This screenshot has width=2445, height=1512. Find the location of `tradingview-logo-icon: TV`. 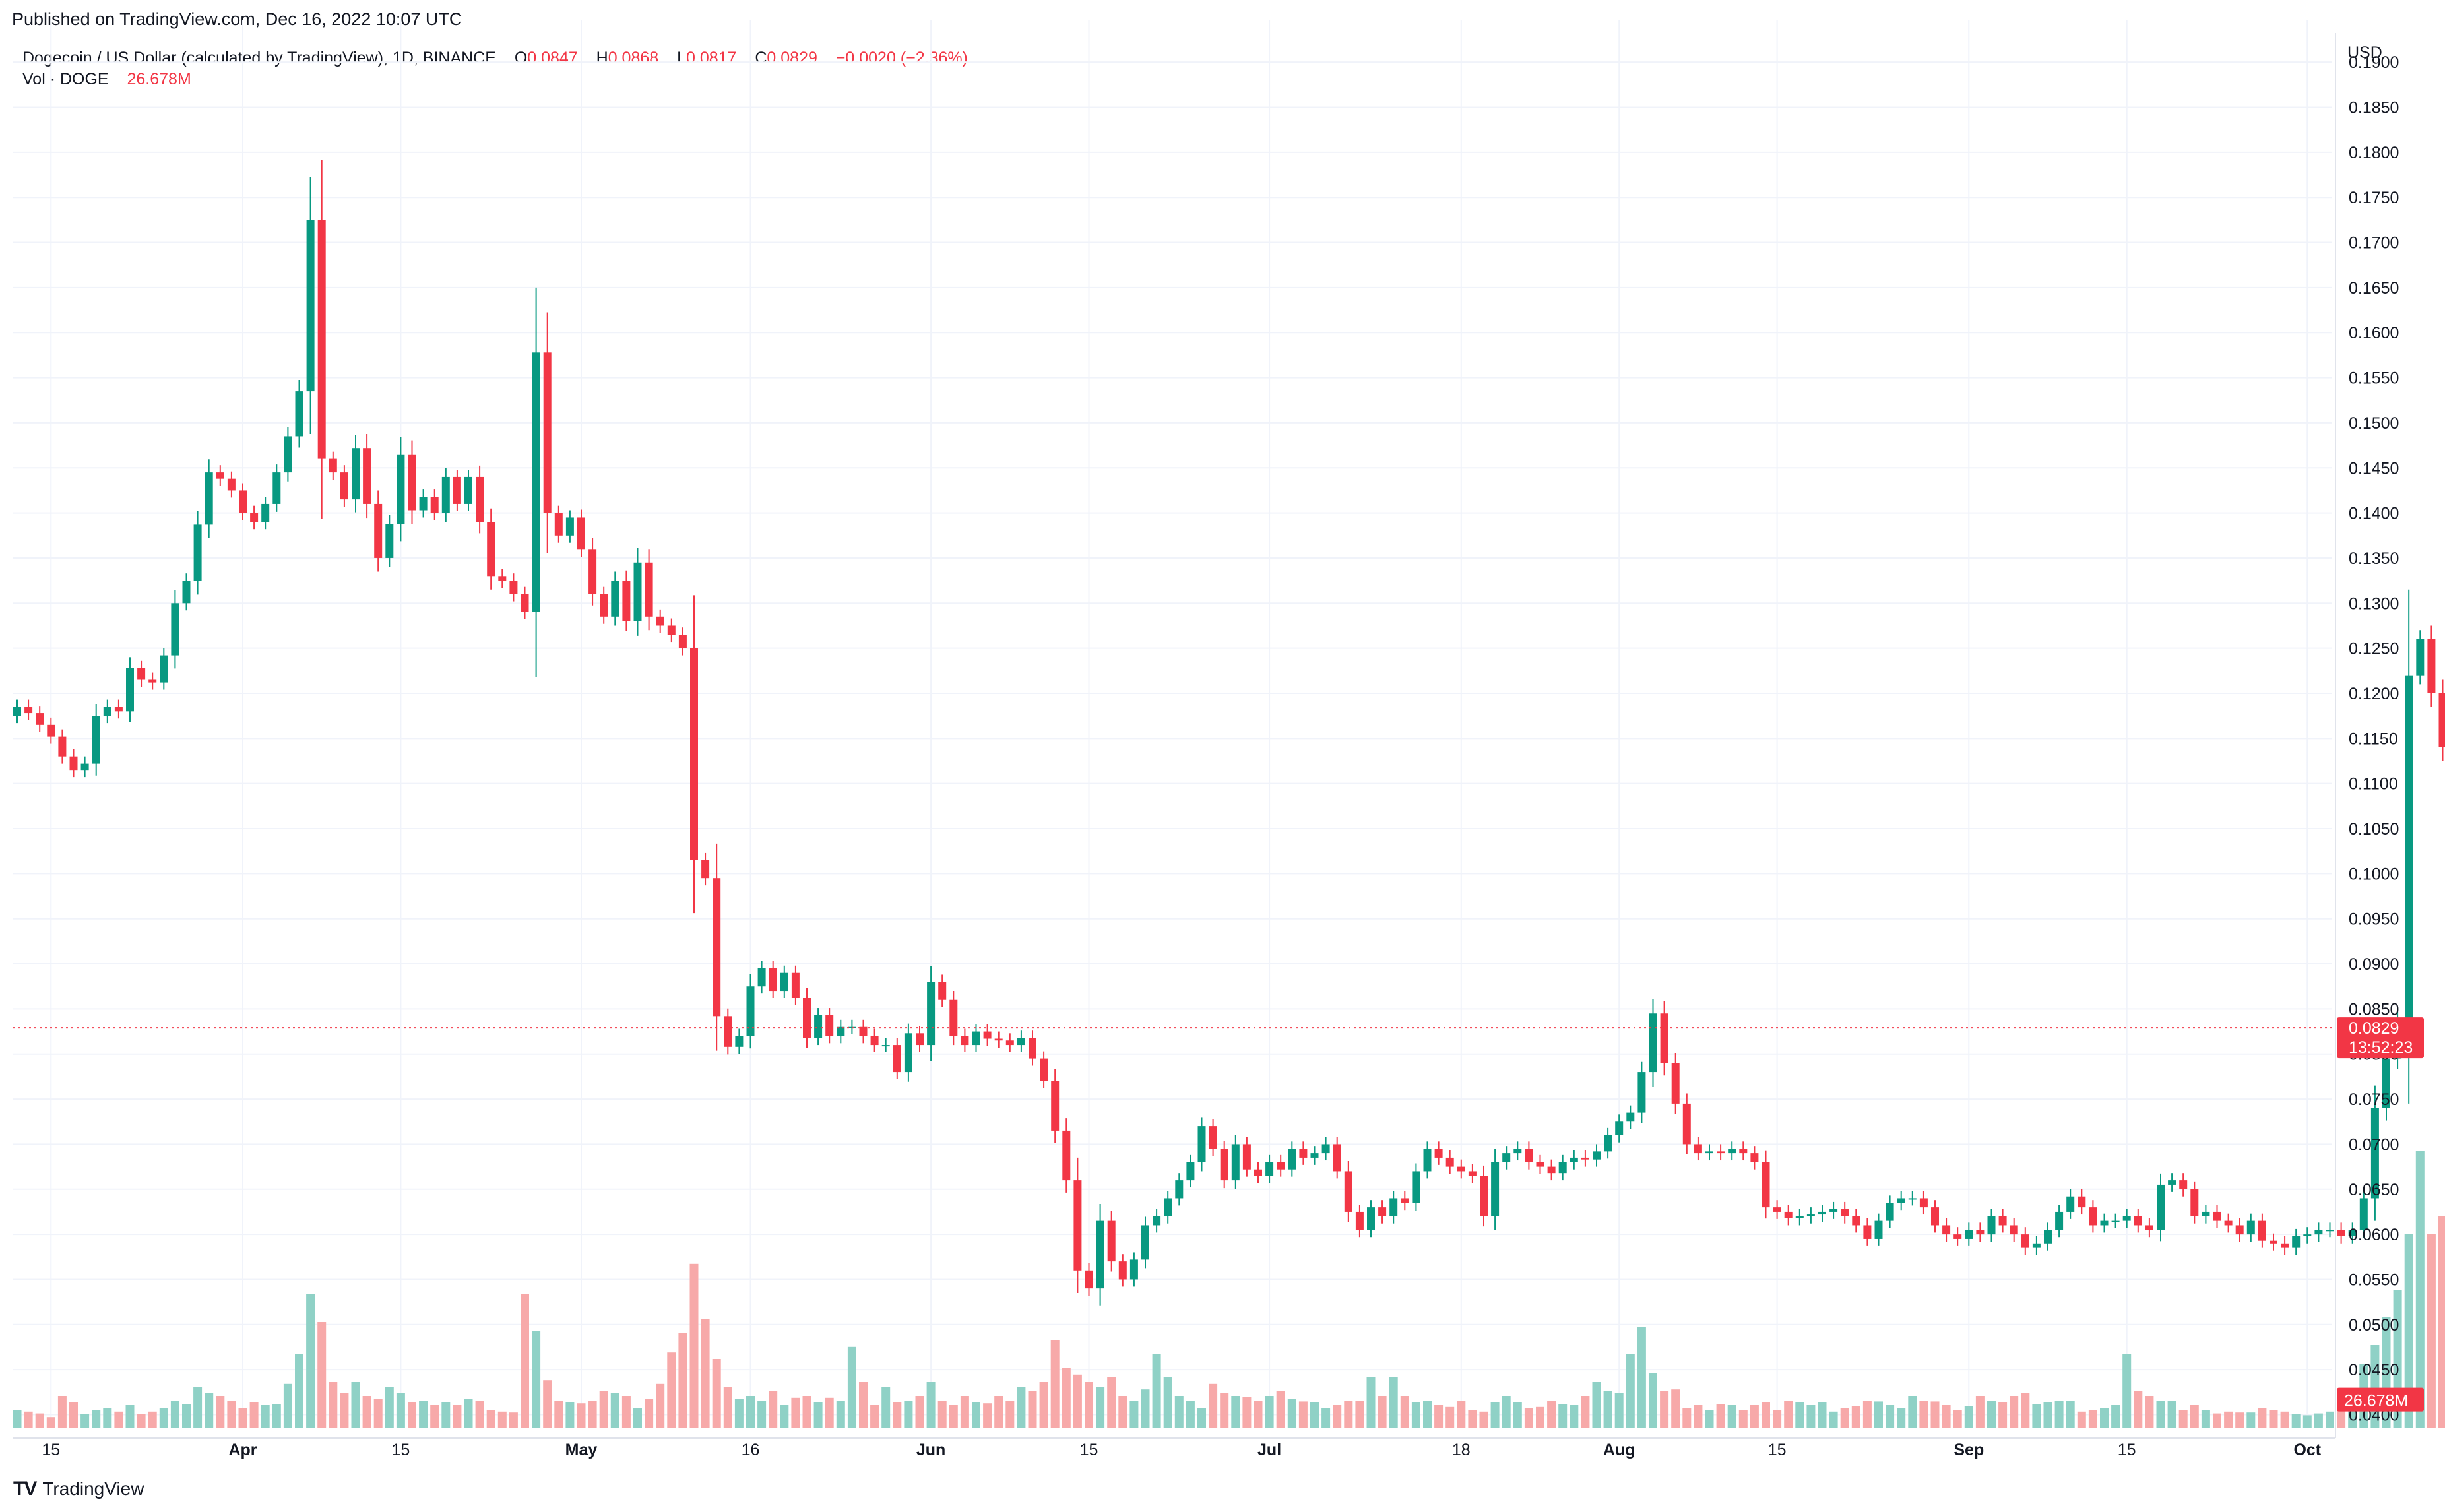

tradingview-logo-icon: TV is located at coordinates (25, 1488).